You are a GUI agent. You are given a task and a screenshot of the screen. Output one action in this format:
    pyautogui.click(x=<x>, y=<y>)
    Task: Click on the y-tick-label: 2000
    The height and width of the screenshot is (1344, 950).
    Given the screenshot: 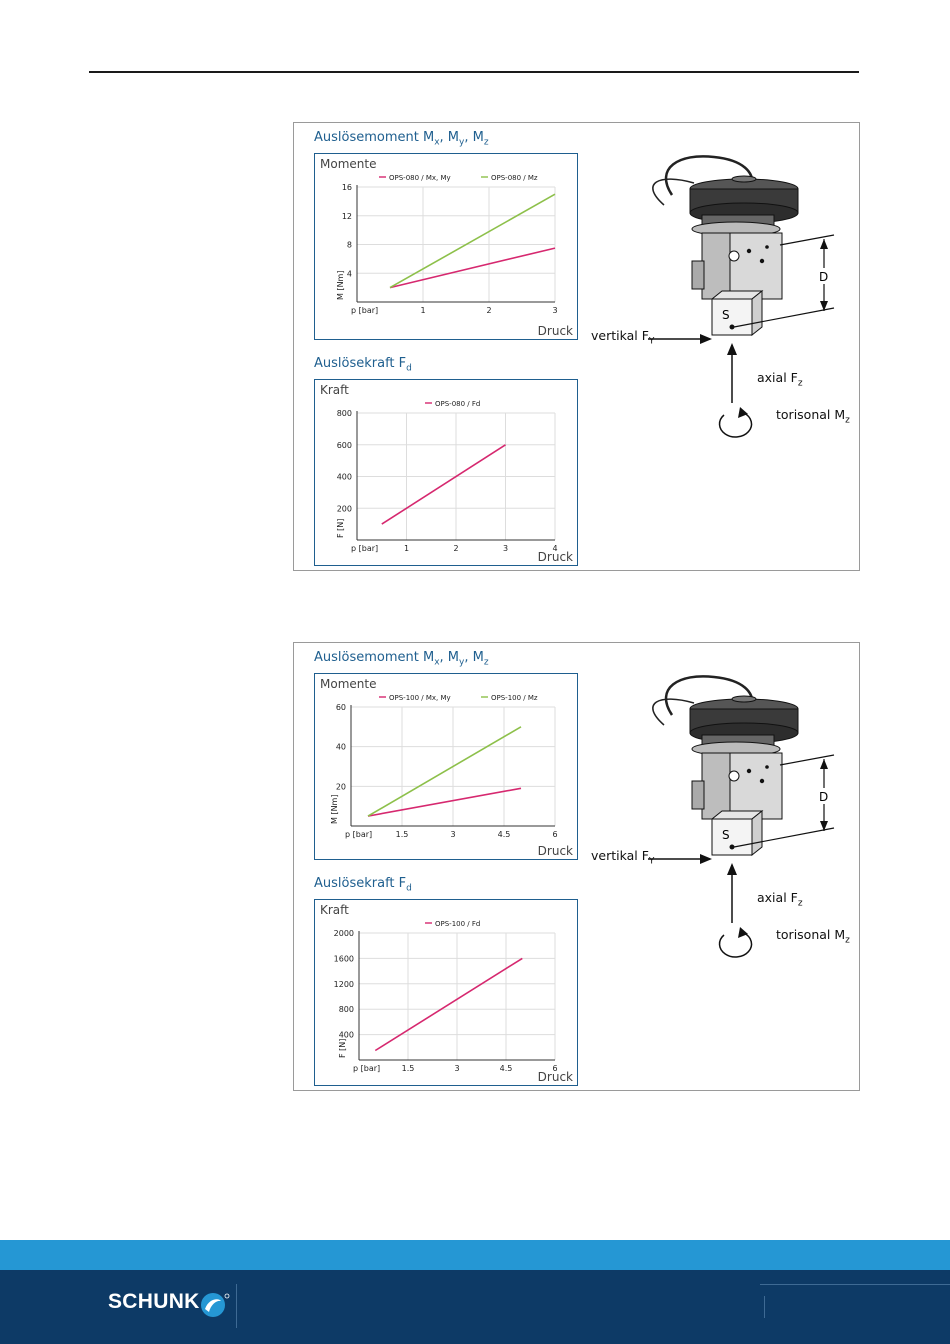 What is the action you would take?
    pyautogui.click(x=344, y=933)
    